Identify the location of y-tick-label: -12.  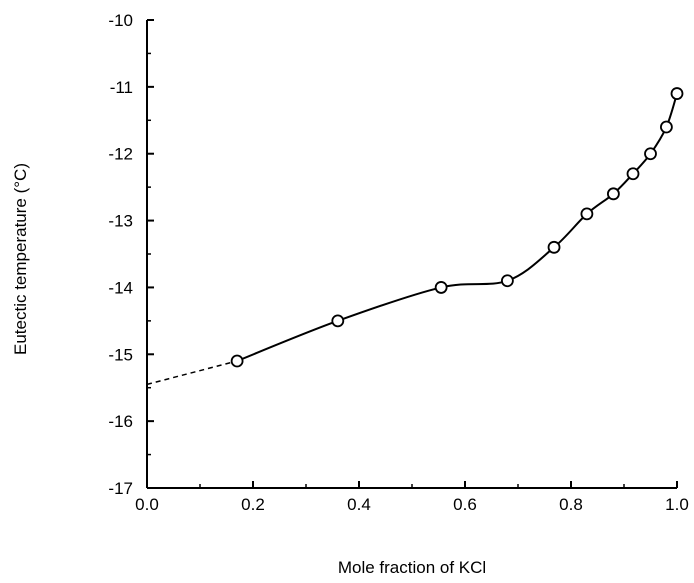
(120, 154).